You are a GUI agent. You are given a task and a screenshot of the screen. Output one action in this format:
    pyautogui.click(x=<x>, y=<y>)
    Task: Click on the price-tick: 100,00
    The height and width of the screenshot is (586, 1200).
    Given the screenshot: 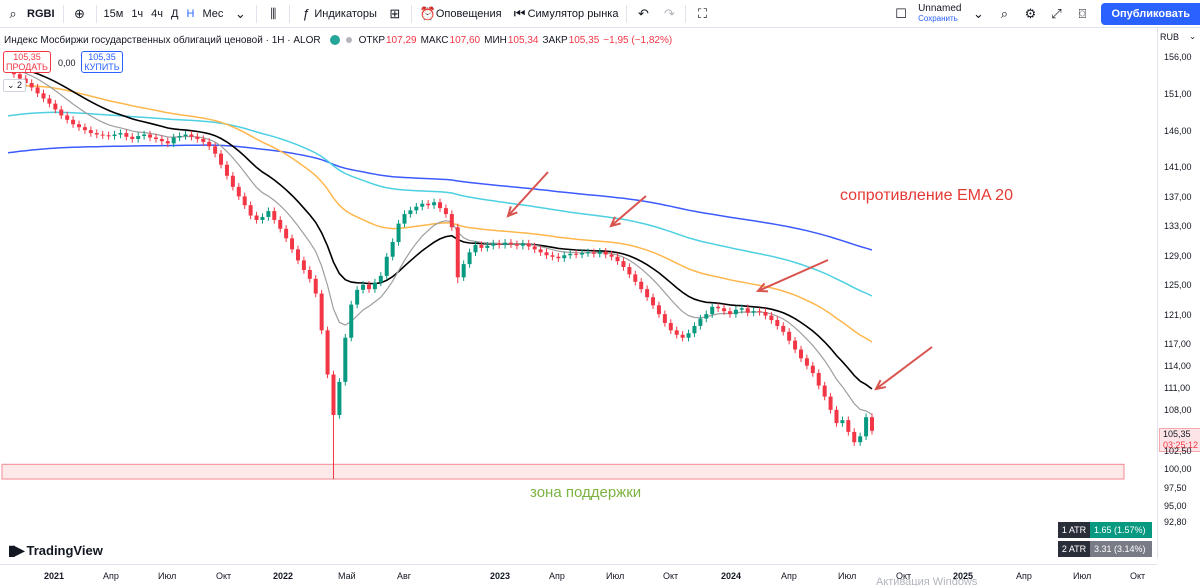 What is the action you would take?
    pyautogui.click(x=1178, y=469)
    